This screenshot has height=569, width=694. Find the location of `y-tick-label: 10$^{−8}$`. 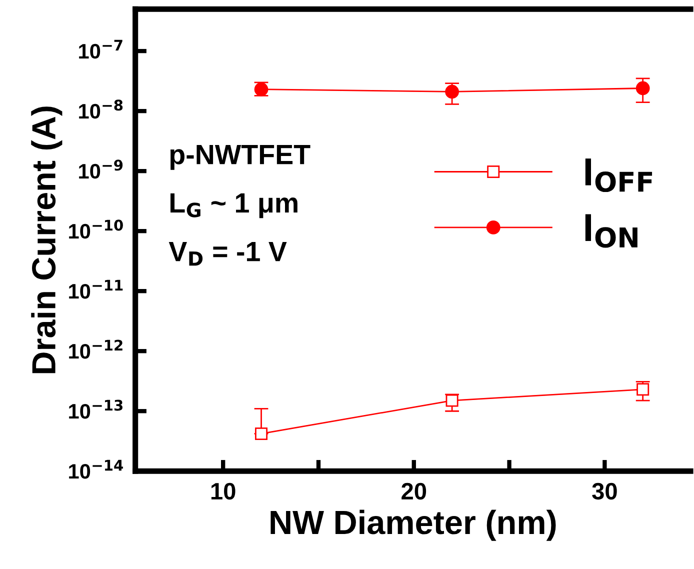

y-tick-label: 10$^{−8}$ is located at coordinates (101, 109).